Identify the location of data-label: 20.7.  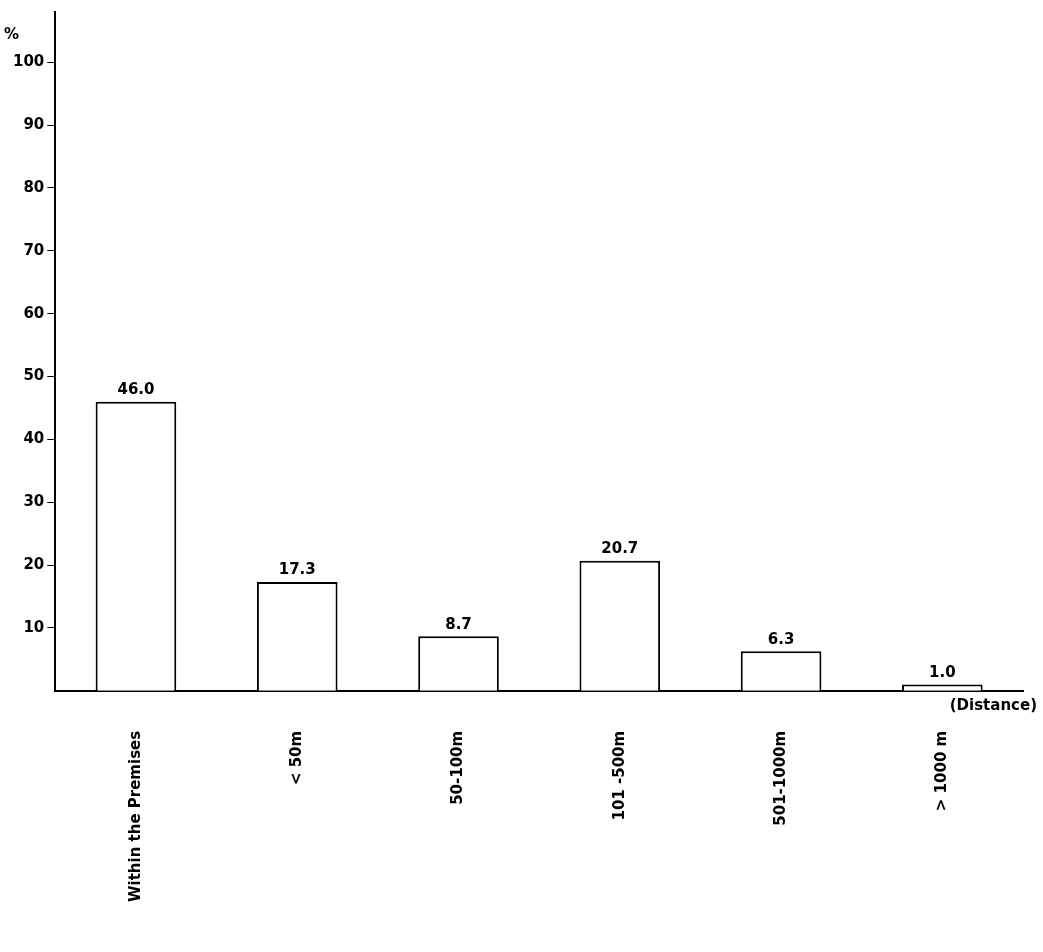
(620, 548).